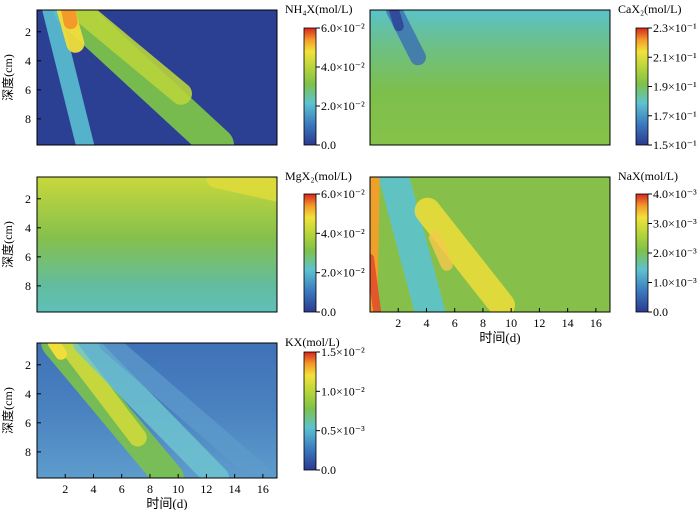 The width and height of the screenshot is (700, 515). What do you see at coordinates (675, 145) in the screenshot?
I see `colorbar-tick-label: 1.5×10⁻¹` at bounding box center [675, 145].